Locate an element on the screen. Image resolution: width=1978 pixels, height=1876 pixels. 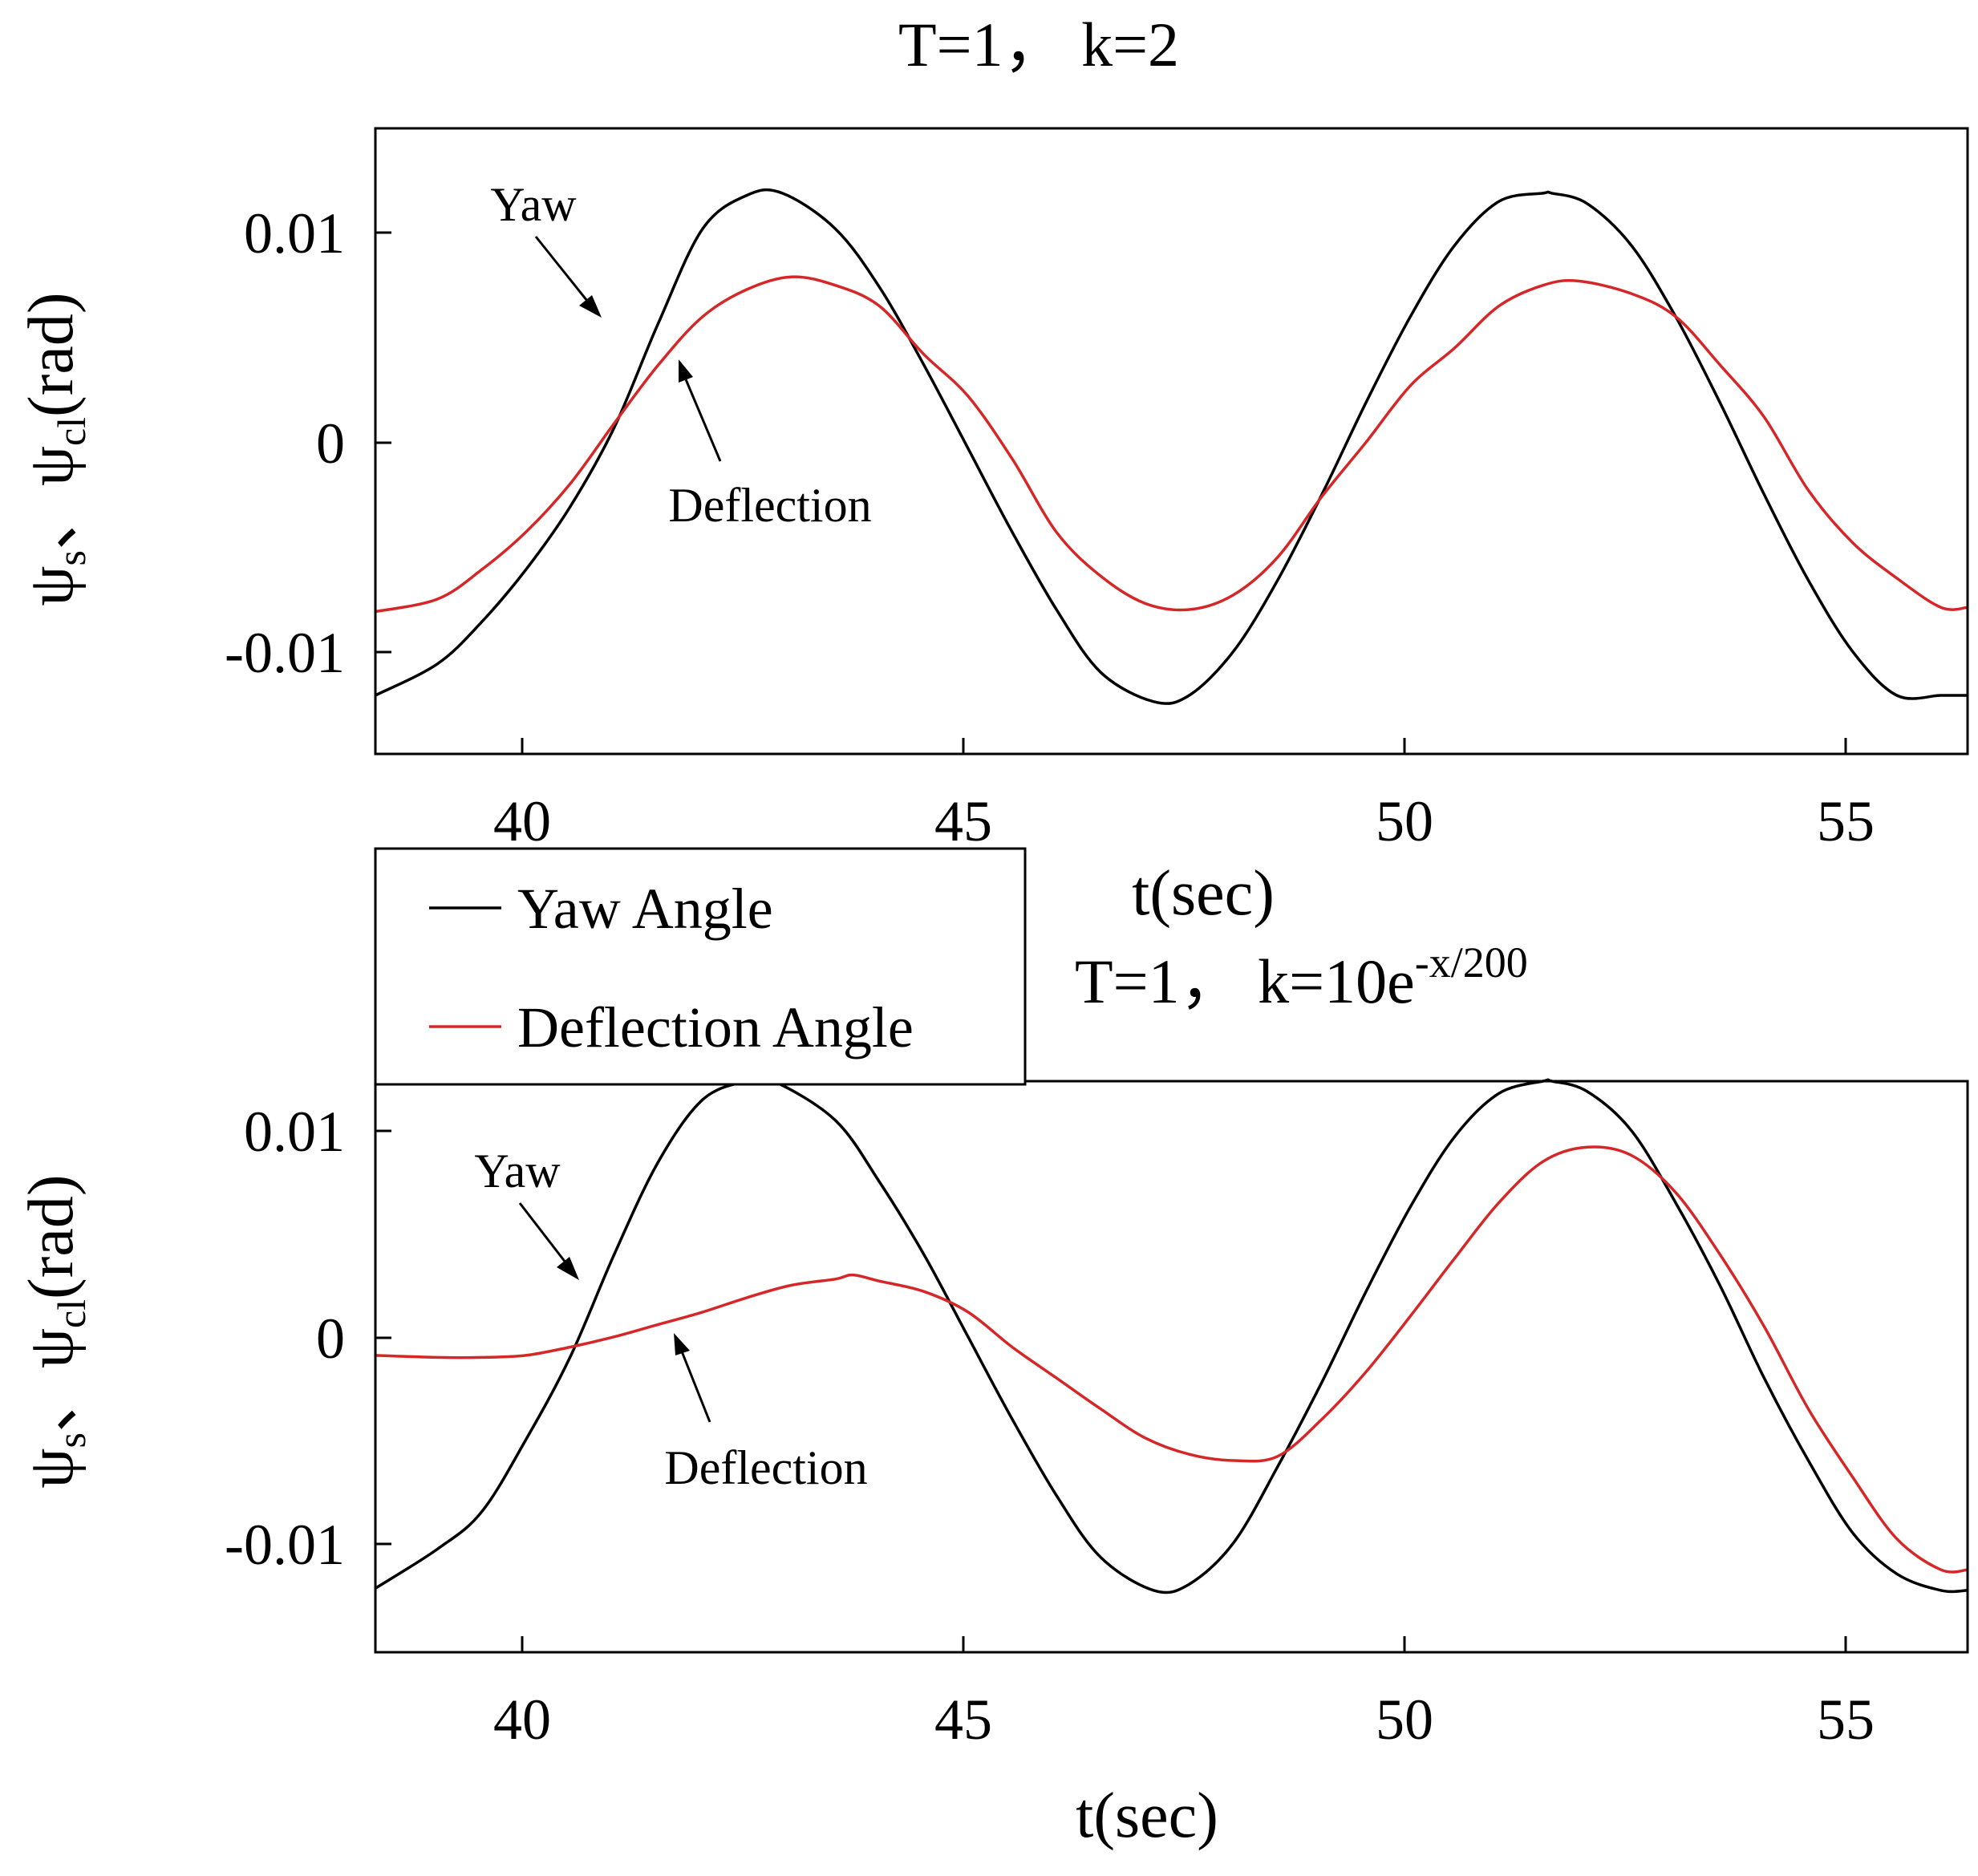
bottom-xtick-label: 40 is located at coordinates (522, 1720).